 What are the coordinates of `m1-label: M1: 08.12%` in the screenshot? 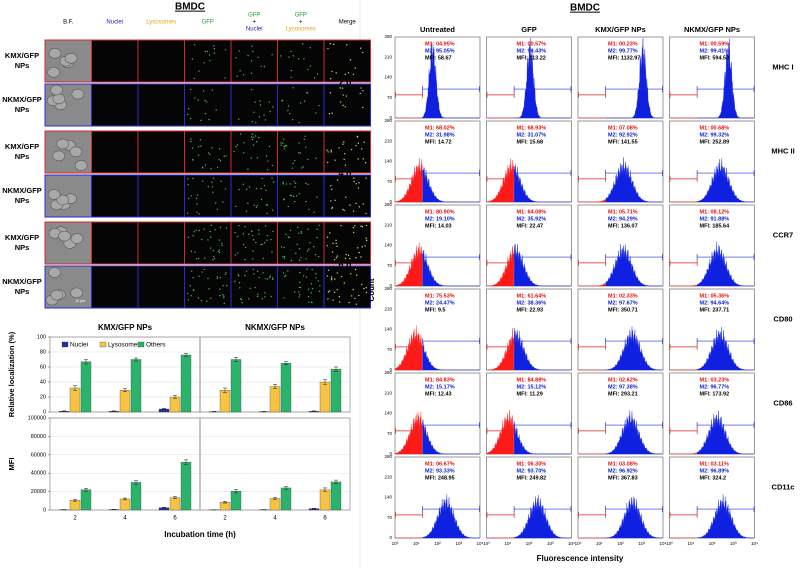 It's located at (715, 212).